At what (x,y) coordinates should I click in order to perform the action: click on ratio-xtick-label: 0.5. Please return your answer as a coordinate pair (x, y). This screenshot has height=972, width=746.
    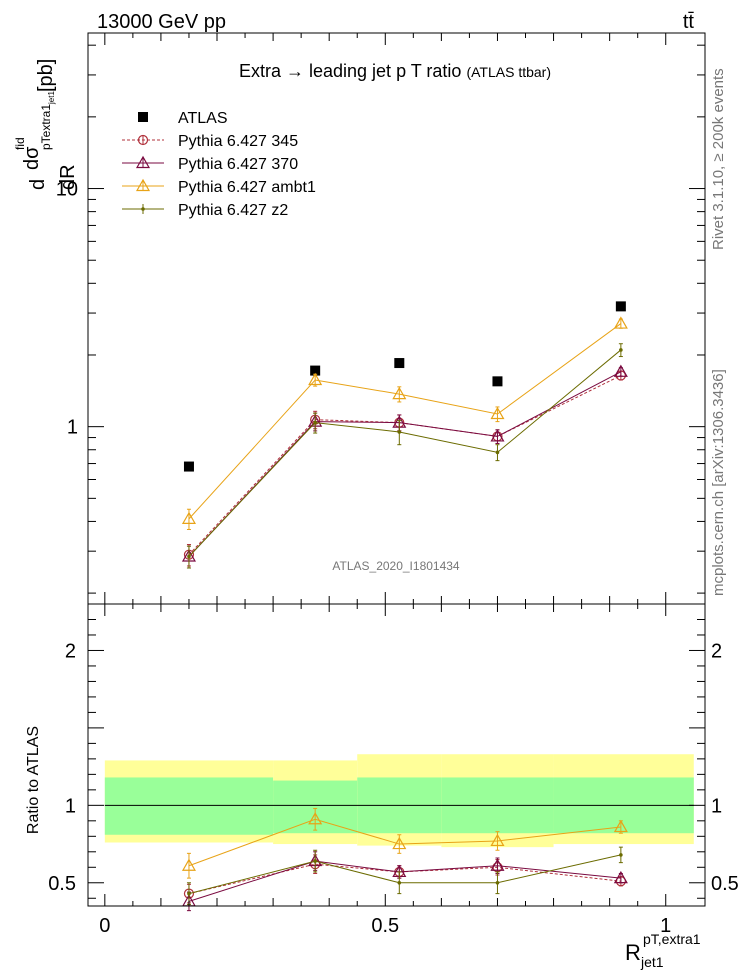
    Looking at the image, I should click on (385, 926).